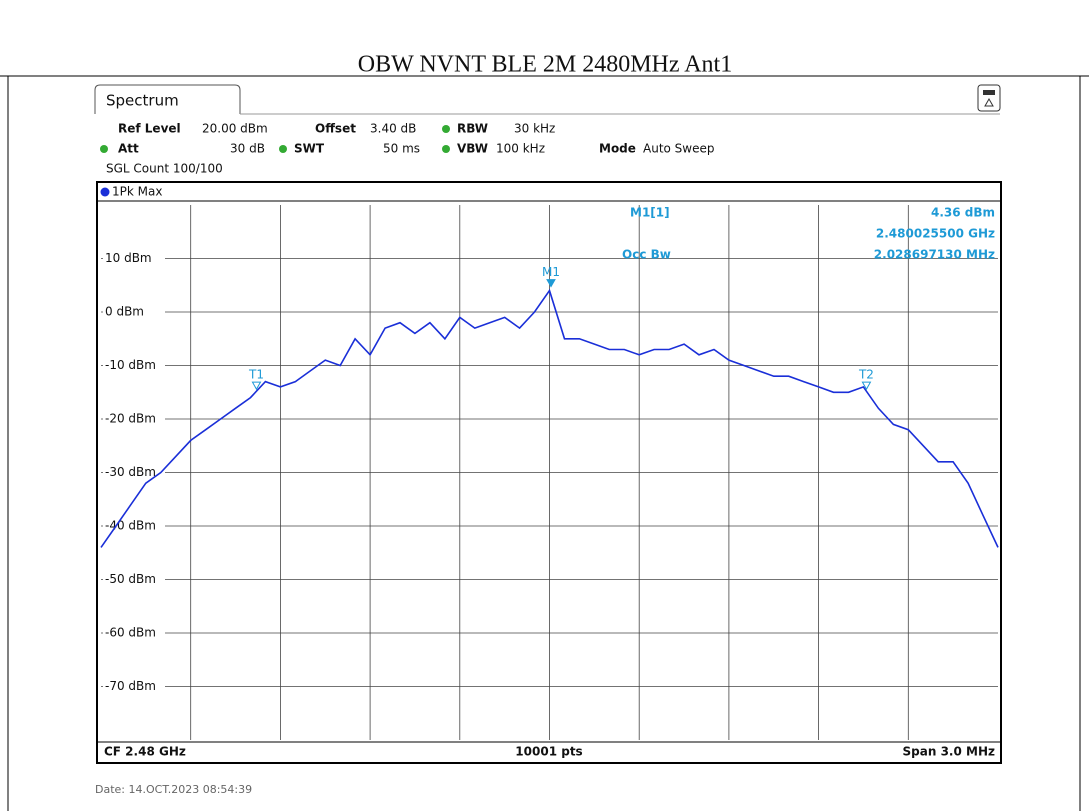 The width and height of the screenshot is (1089, 811). I want to click on readout-level: 4.36 dBm, so click(963, 213).